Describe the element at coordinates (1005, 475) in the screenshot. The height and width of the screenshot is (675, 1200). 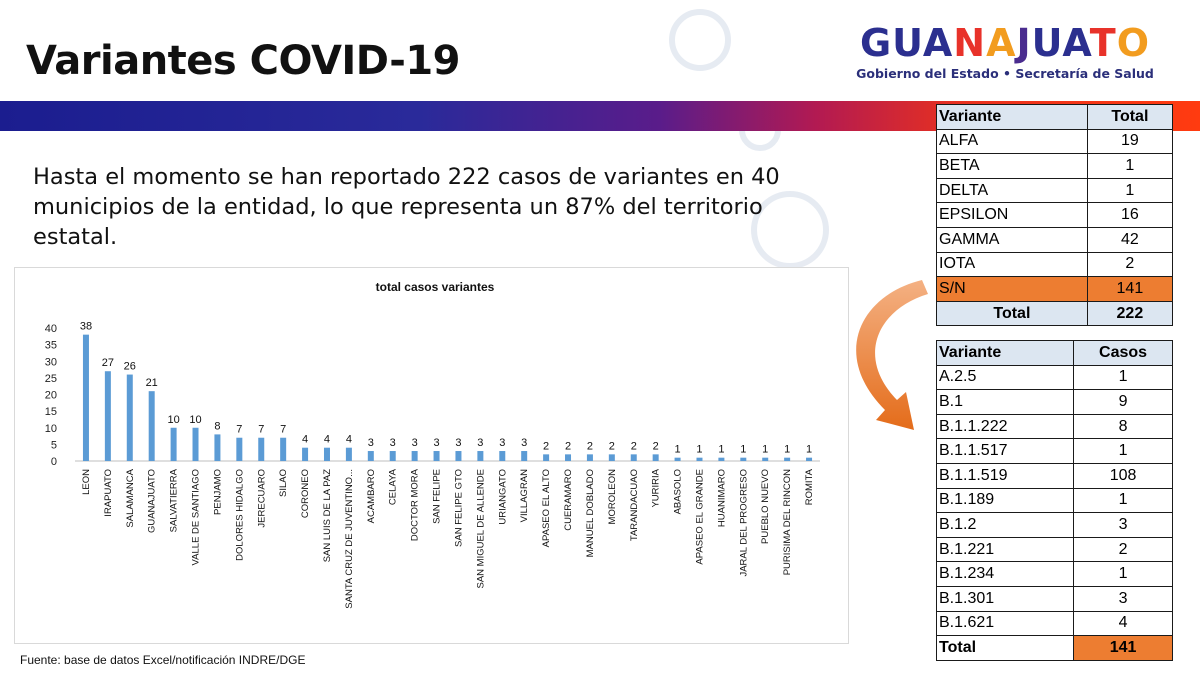
I see `variant-name-cell: B.1.1.519` at that location.